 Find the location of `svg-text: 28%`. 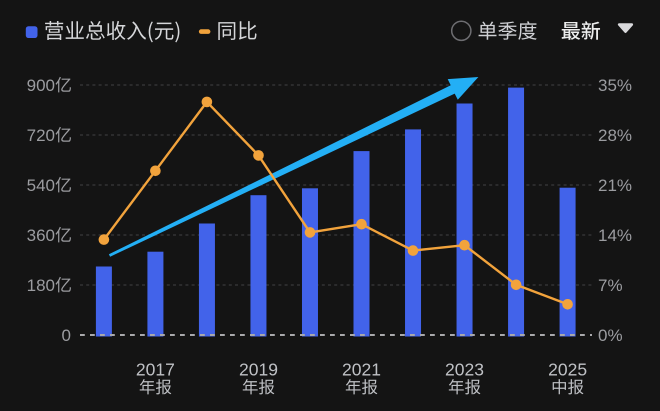

svg-text: 28% is located at coordinates (615, 135).